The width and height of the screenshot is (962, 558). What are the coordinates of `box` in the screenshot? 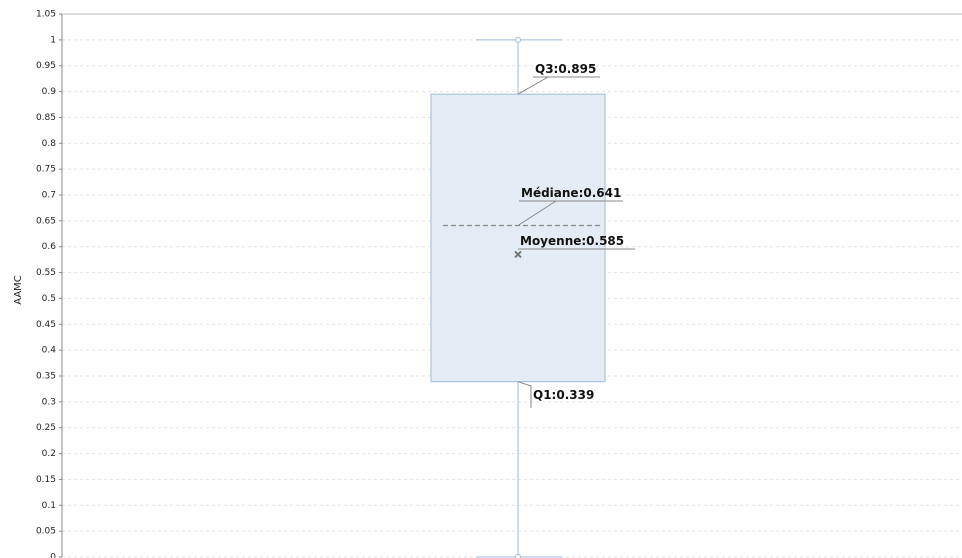 It's located at (518, 238).